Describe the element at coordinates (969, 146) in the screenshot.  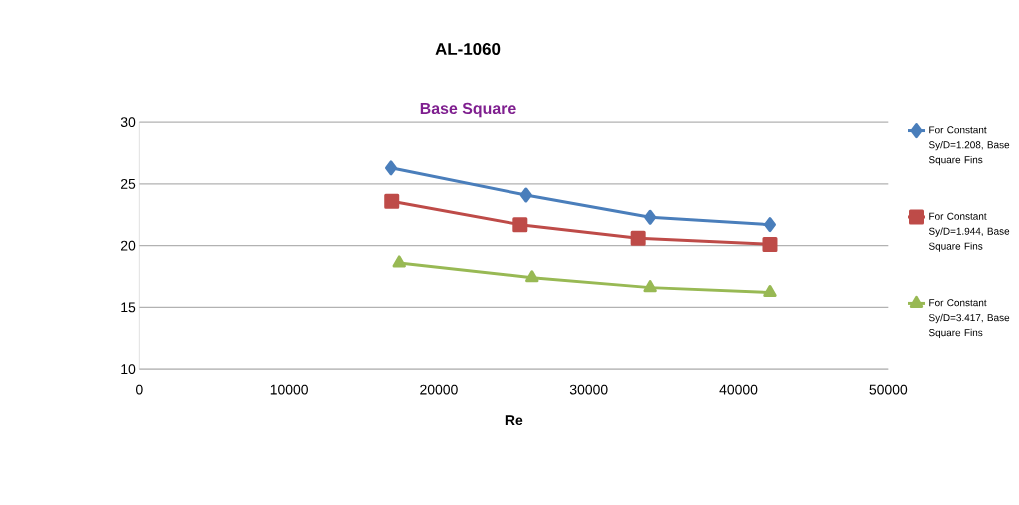
I see `legend-label: For Constant Sy/D=1.208, Base Square Fins` at that location.